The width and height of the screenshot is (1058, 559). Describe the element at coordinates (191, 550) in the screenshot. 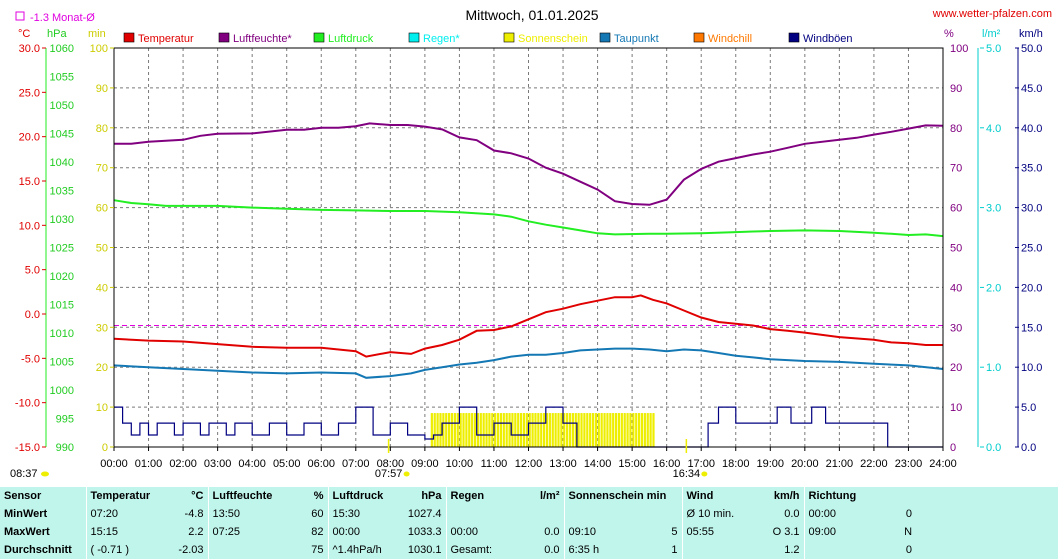

I see `stats-temp-value: -2.03` at that location.